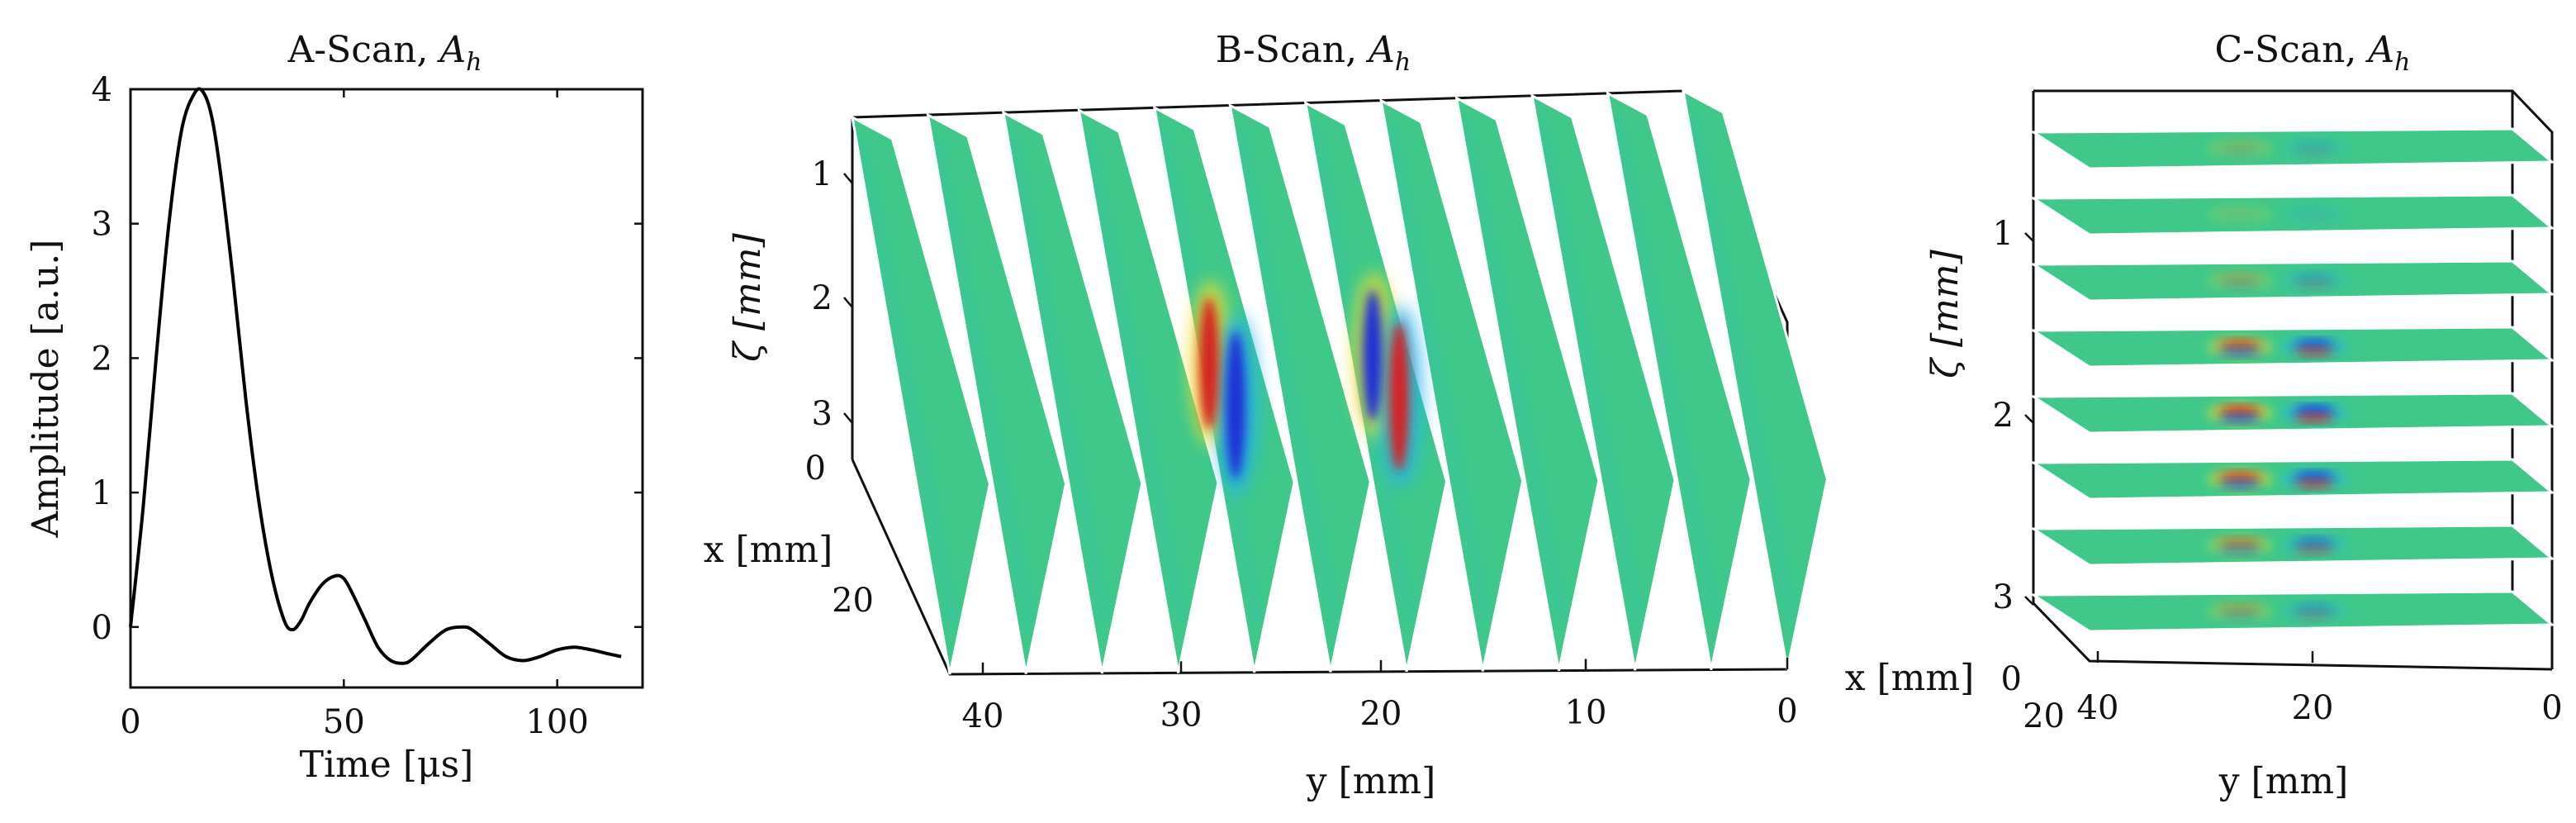 Image resolution: width=2576 pixels, height=823 pixels. What do you see at coordinates (853, 601) in the screenshot?
I see `b-scan-xtick-label: 20` at bounding box center [853, 601].